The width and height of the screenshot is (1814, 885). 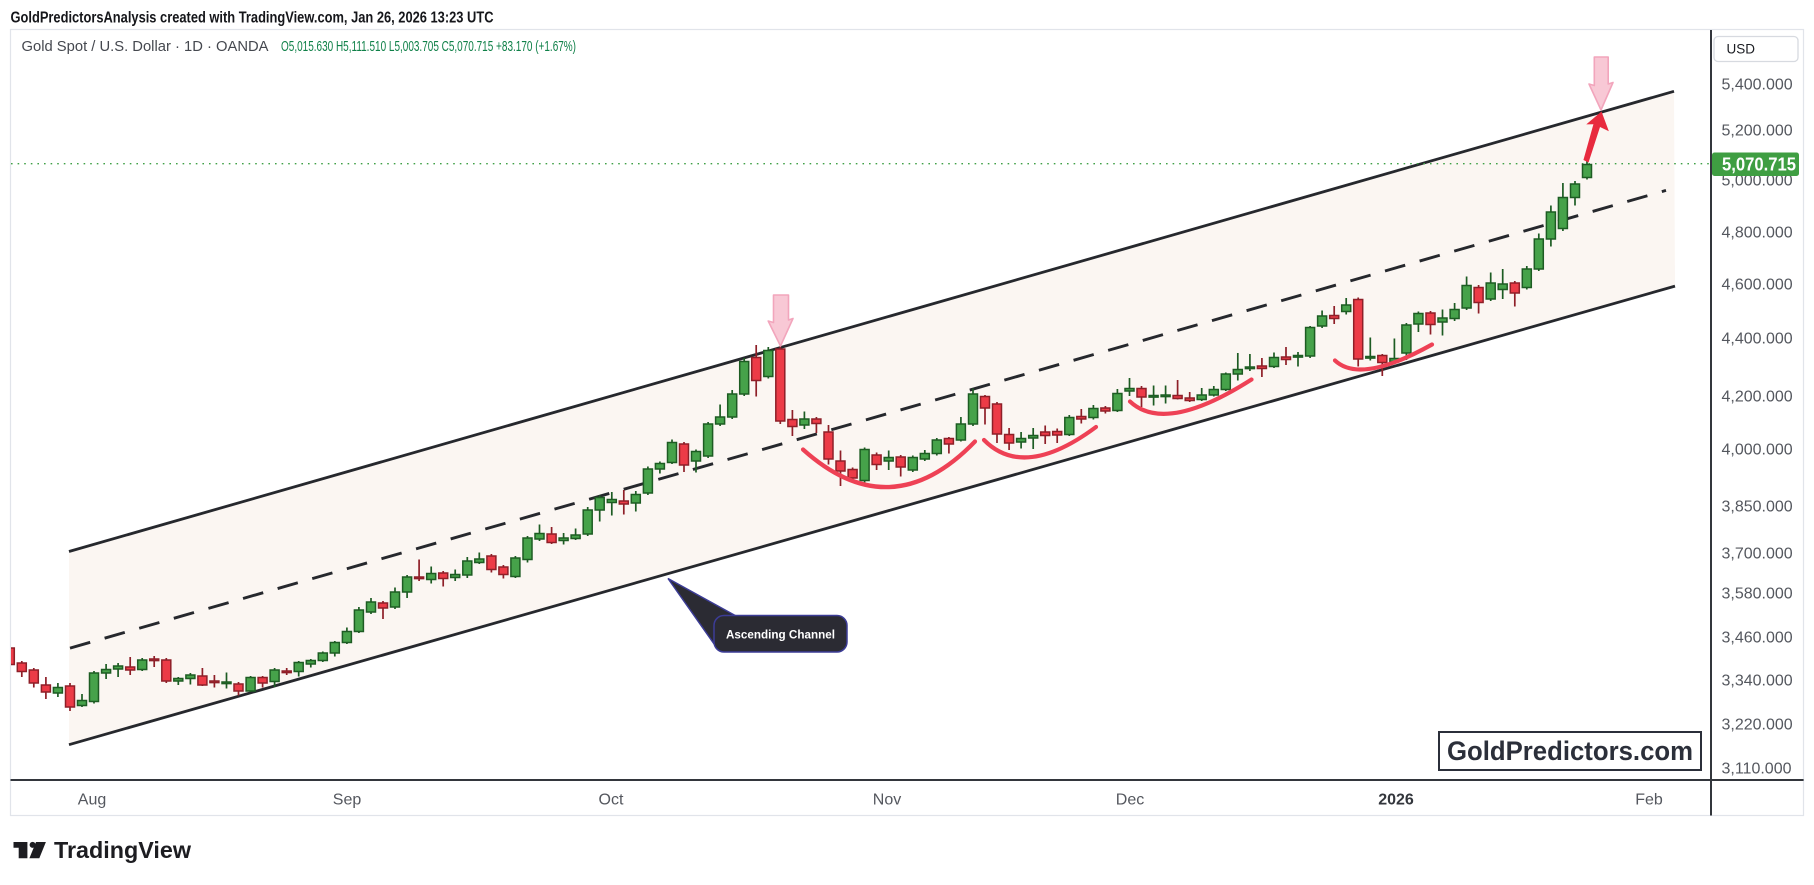 What do you see at coordinates (611, 800) in the screenshot?
I see `svg-text: Oct` at bounding box center [611, 800].